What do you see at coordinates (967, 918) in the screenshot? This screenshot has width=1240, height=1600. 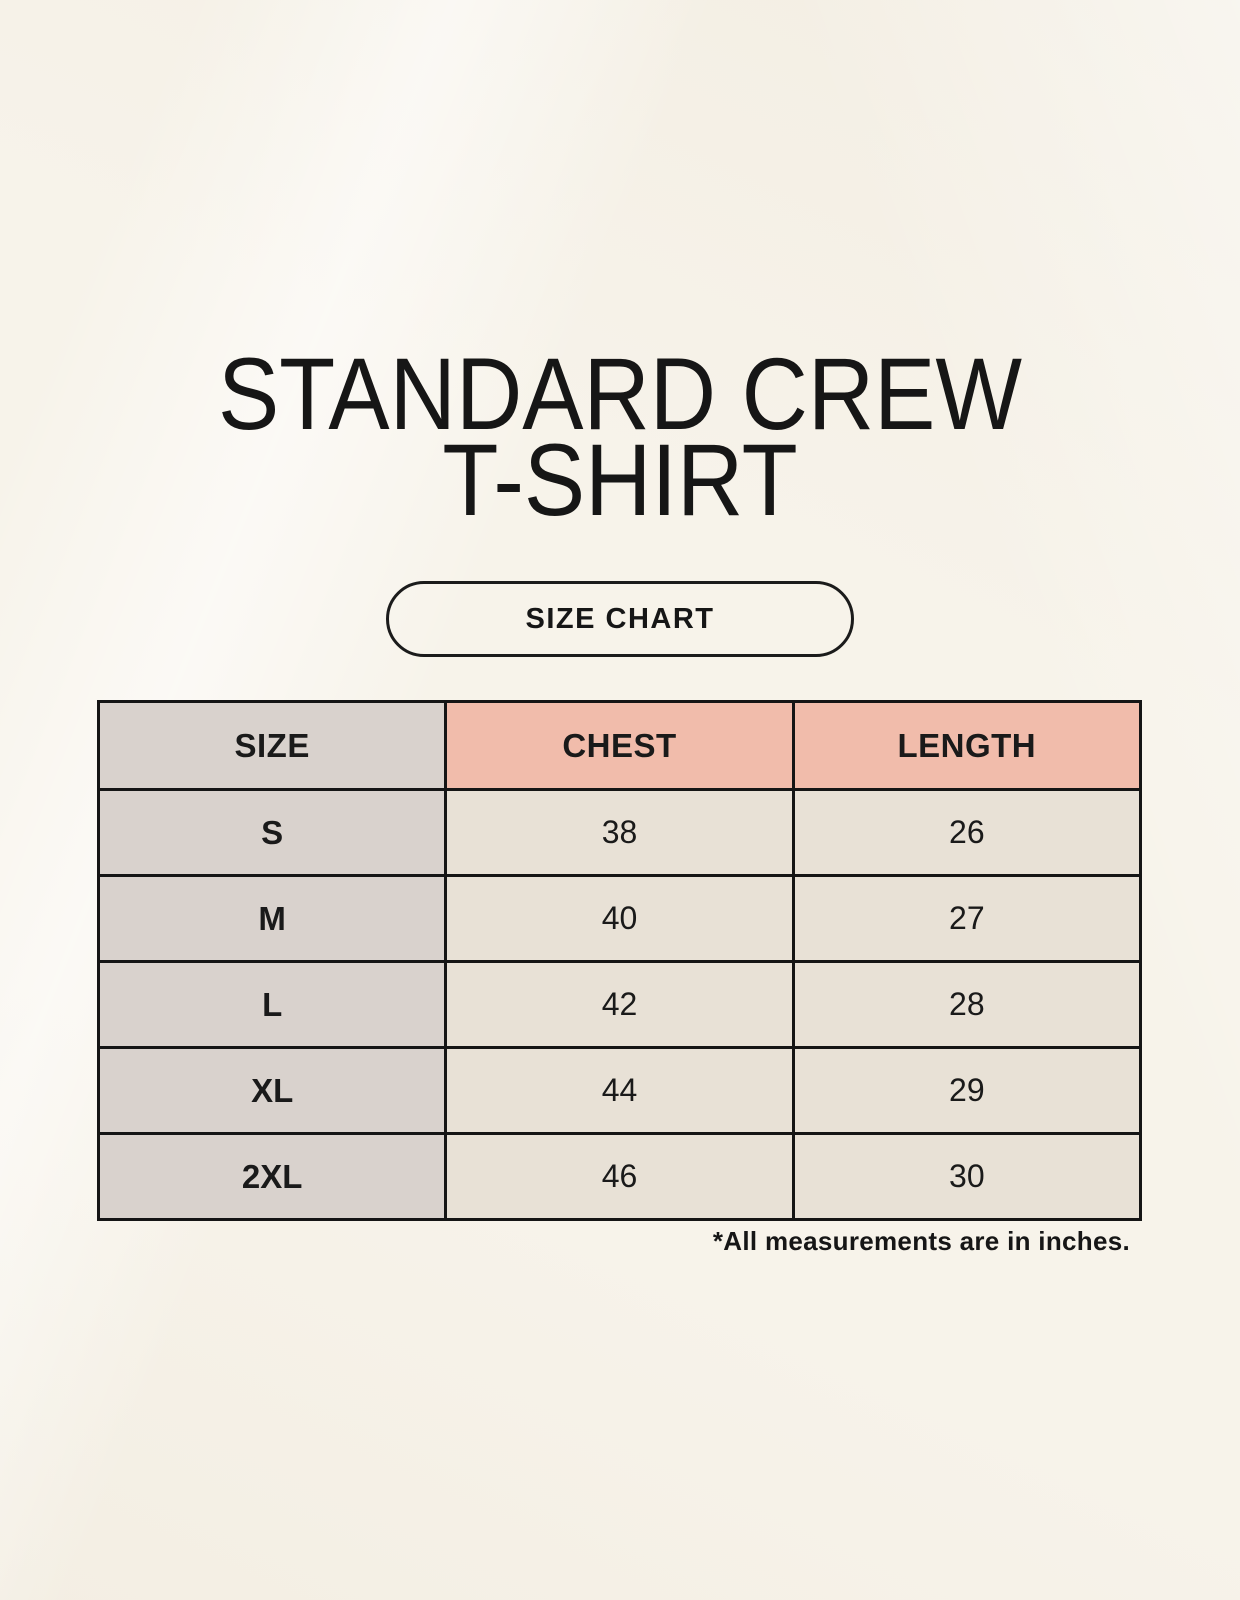 I see `length-cell: 27` at bounding box center [967, 918].